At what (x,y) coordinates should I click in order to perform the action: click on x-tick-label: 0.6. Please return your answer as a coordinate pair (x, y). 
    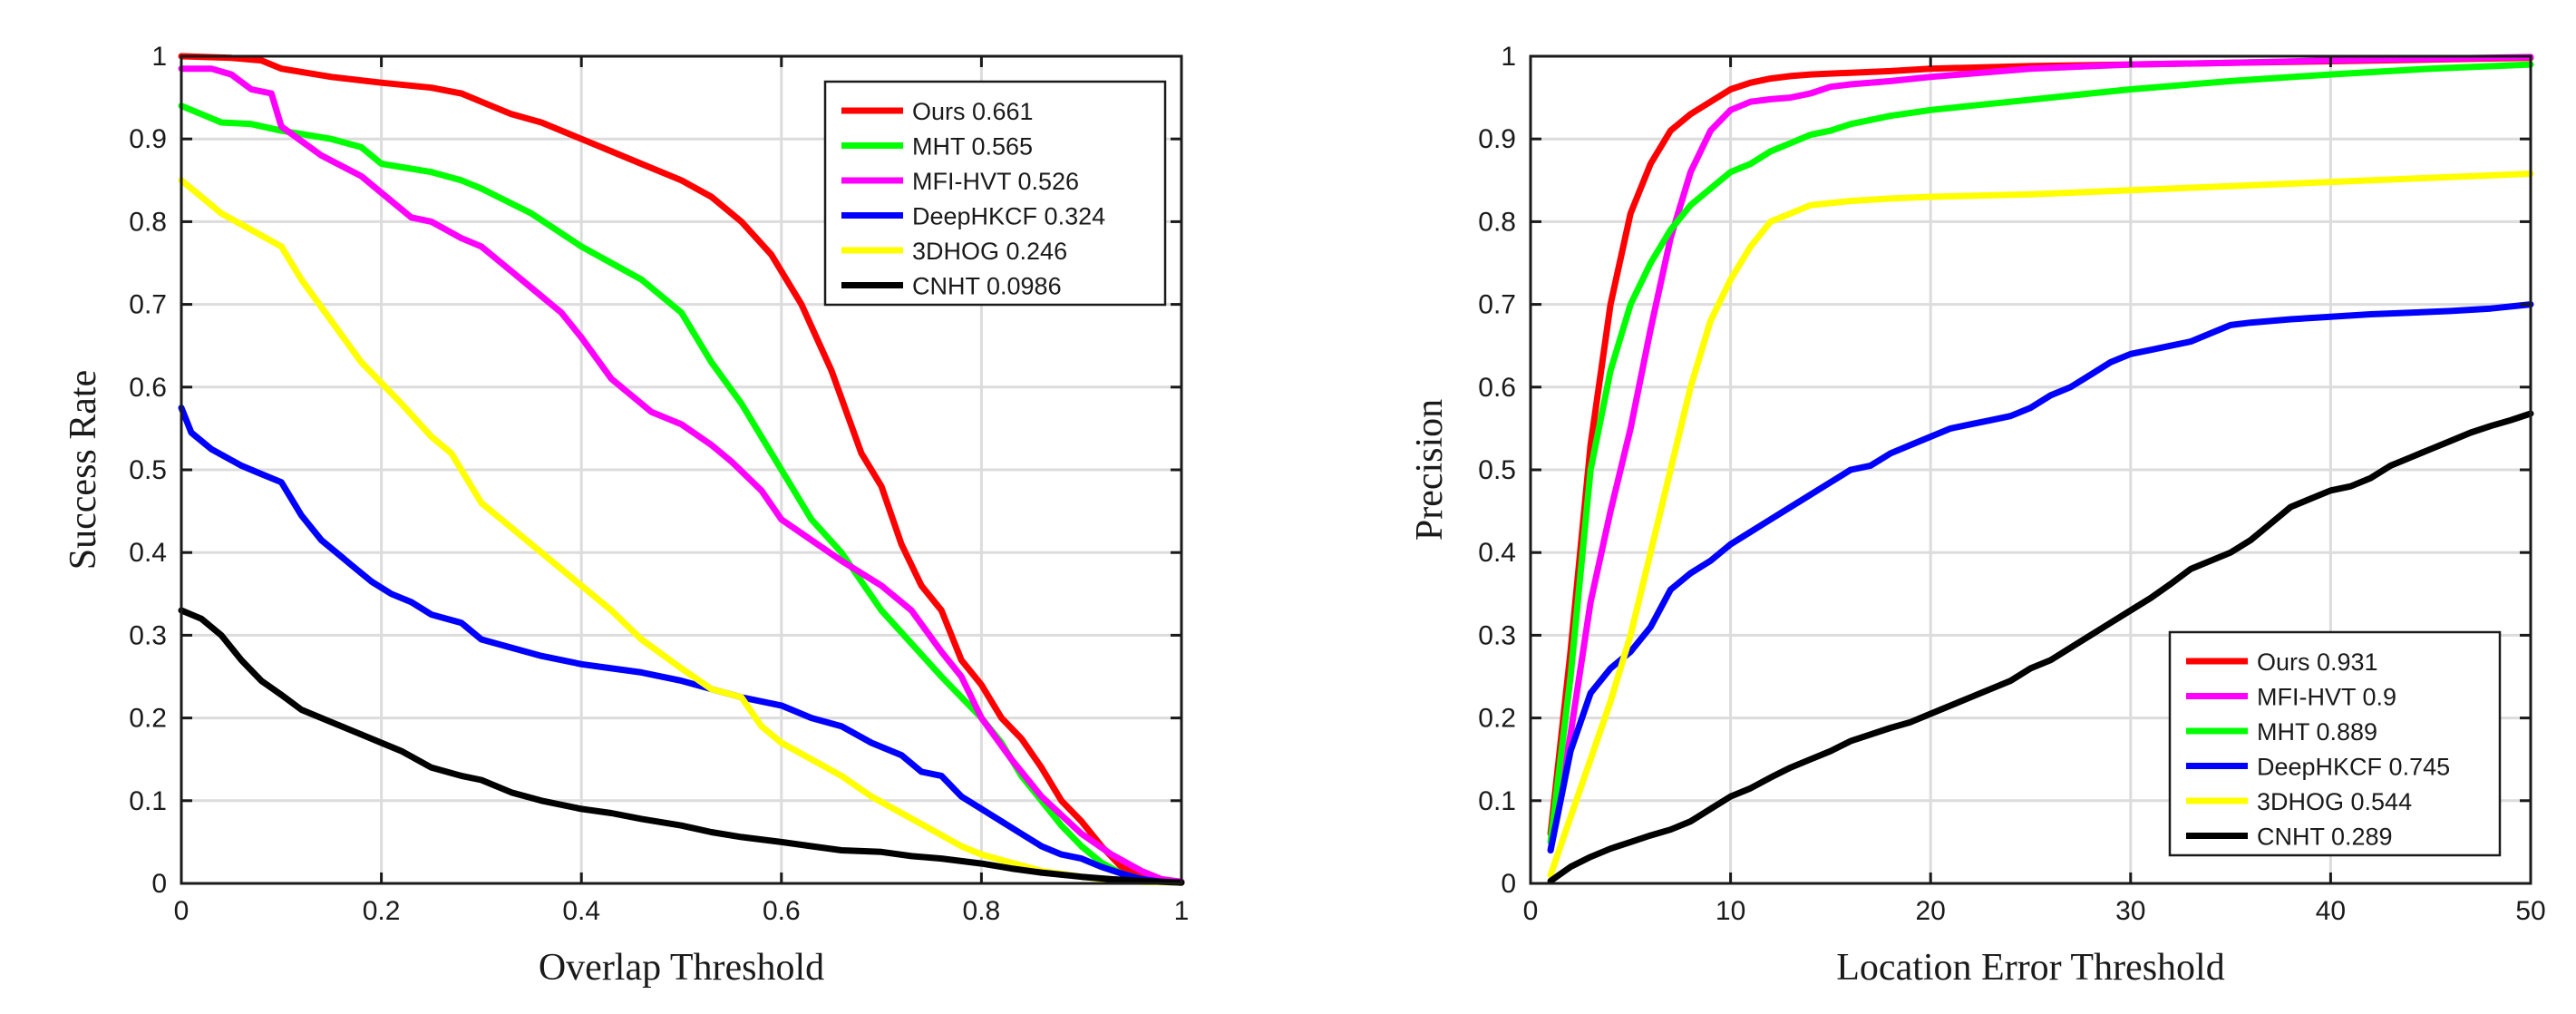
    Looking at the image, I should click on (782, 911).